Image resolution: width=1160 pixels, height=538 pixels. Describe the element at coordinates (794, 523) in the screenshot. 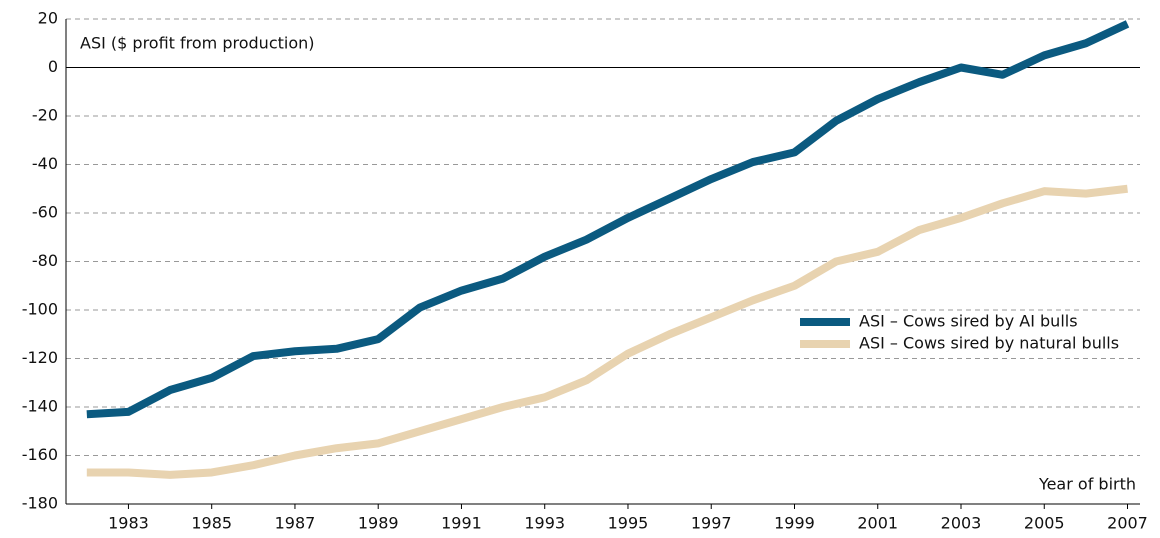

I see `x-tick-label: 1999` at that location.